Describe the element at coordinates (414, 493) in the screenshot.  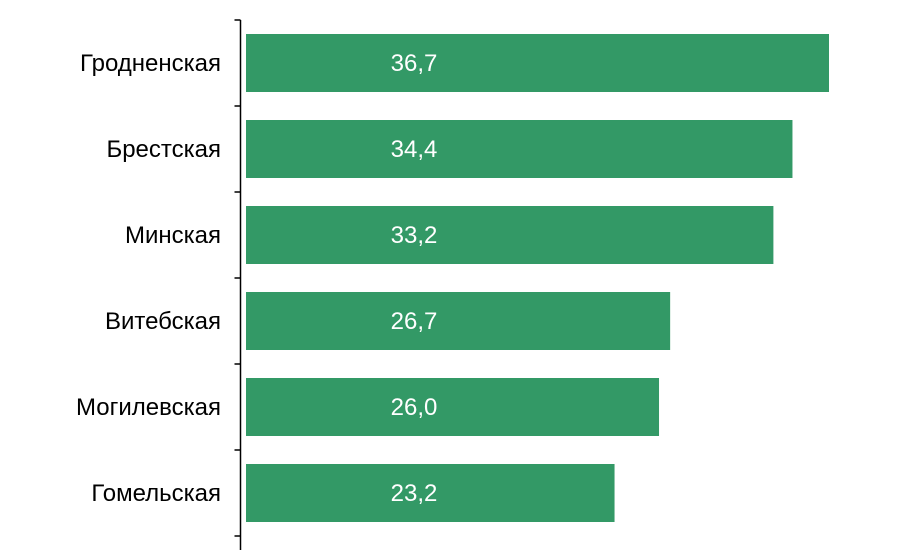
I see `value-label-6: 23,2` at that location.